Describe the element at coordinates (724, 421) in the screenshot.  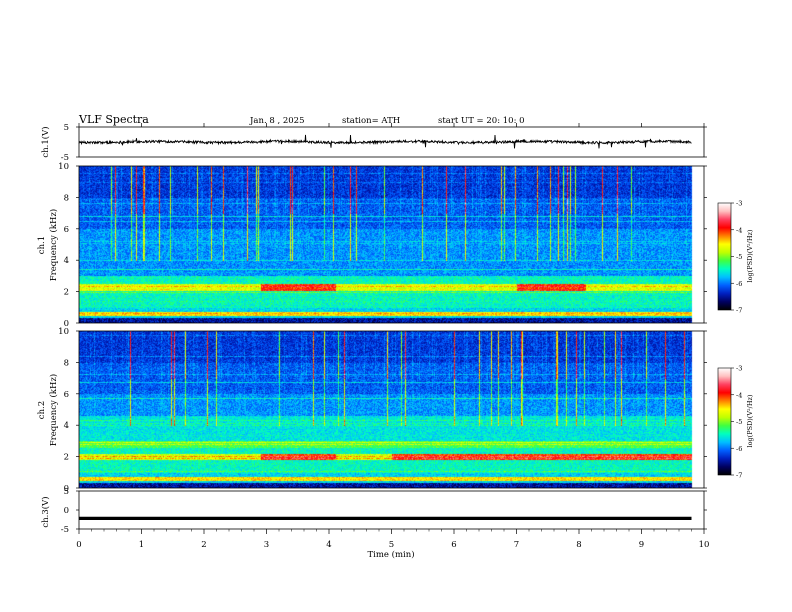
I see `ch2-colorbar-scale` at that location.